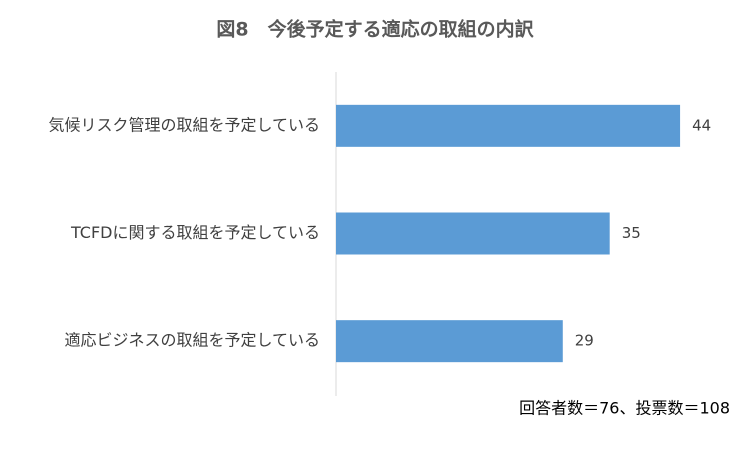 The width and height of the screenshot is (750, 450). I want to click on value-label: 44, so click(701, 125).